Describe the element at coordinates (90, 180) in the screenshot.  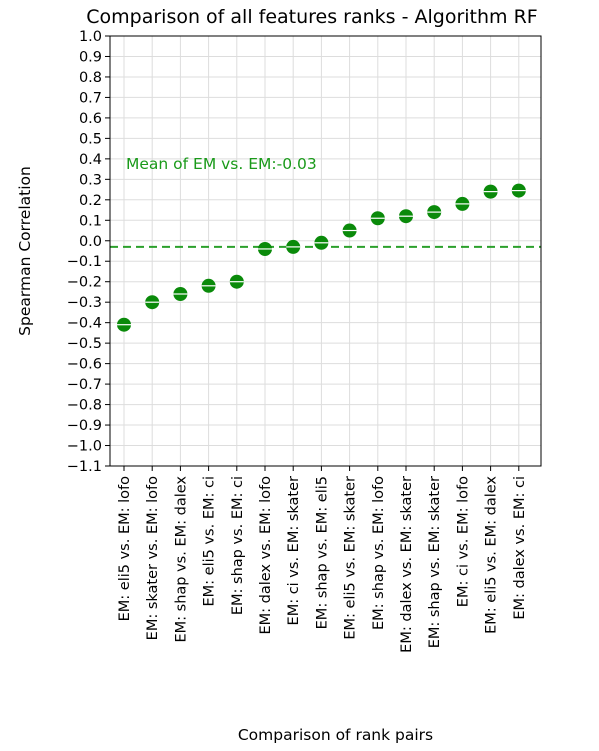
I see `y-tick-label: 0.3` at that location.